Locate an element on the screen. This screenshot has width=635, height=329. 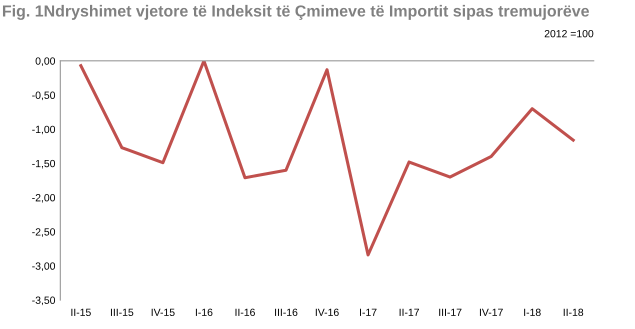
text: 2012 =100 is located at coordinates (569, 34).